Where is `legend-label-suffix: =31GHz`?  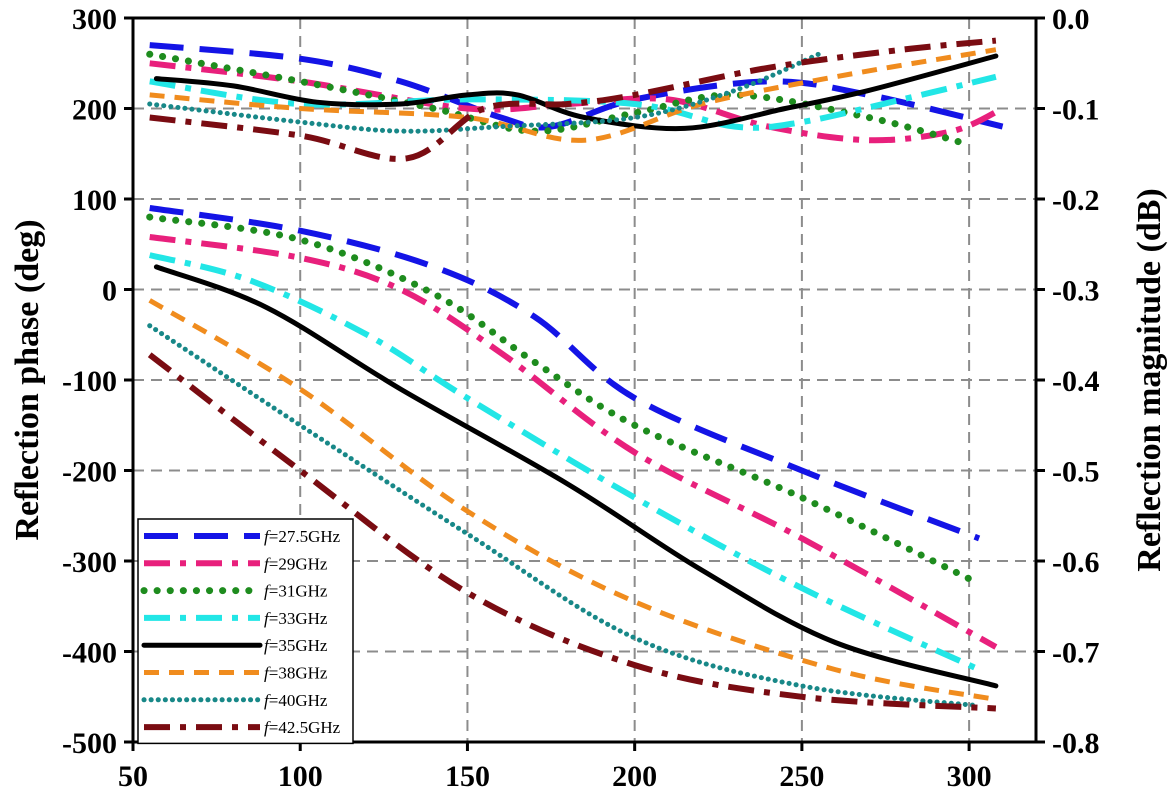 legend-label-suffix: =31GHz is located at coordinates (298, 591).